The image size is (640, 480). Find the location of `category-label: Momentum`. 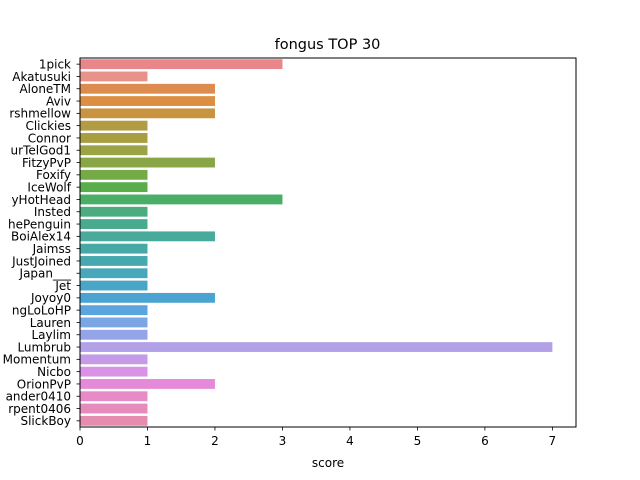

category-label: Momentum is located at coordinates (37, 360).